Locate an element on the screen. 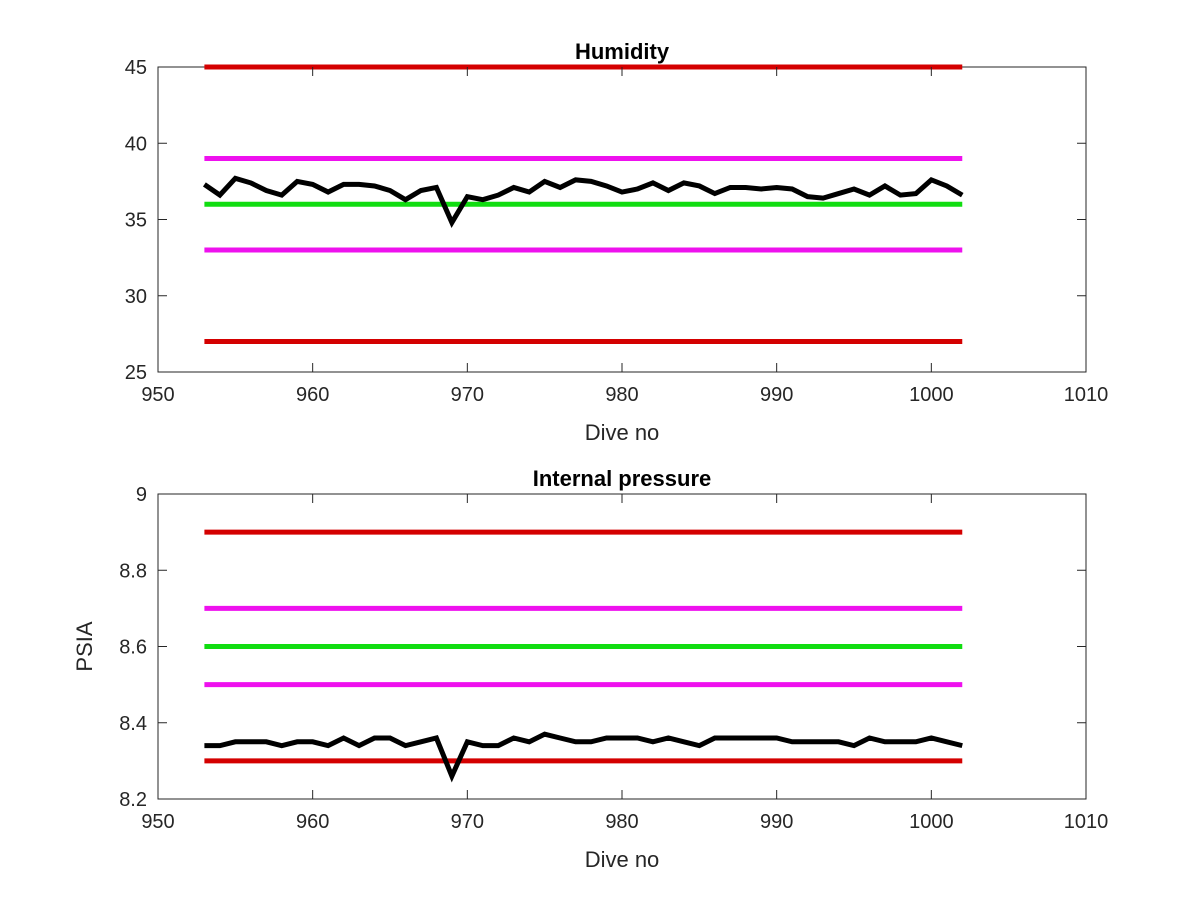 The image size is (1200, 900). internal-pressure-y-tick-label: 8.4 is located at coordinates (133, 724).